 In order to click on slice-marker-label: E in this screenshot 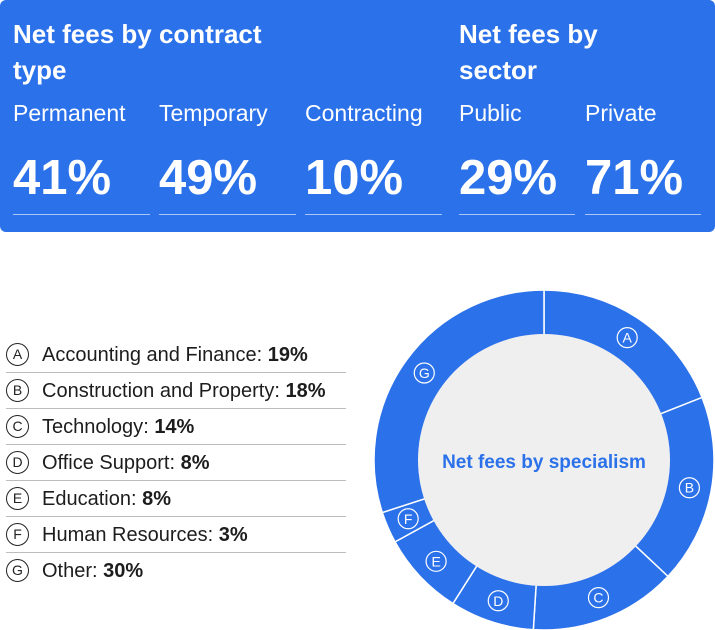, I will do `click(435, 561)`.